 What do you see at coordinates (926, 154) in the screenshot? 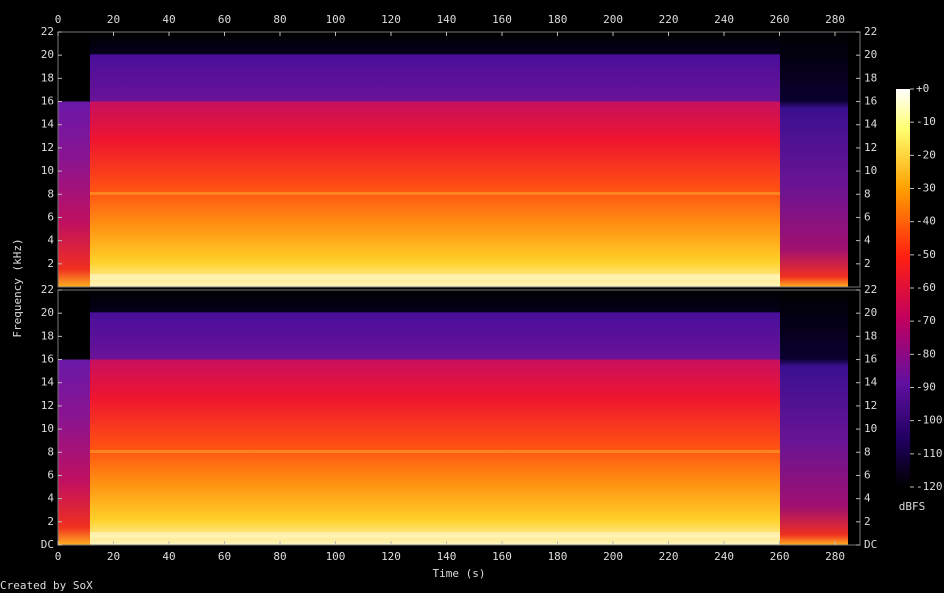
I see `colorbar-tick-label: -20` at bounding box center [926, 154].